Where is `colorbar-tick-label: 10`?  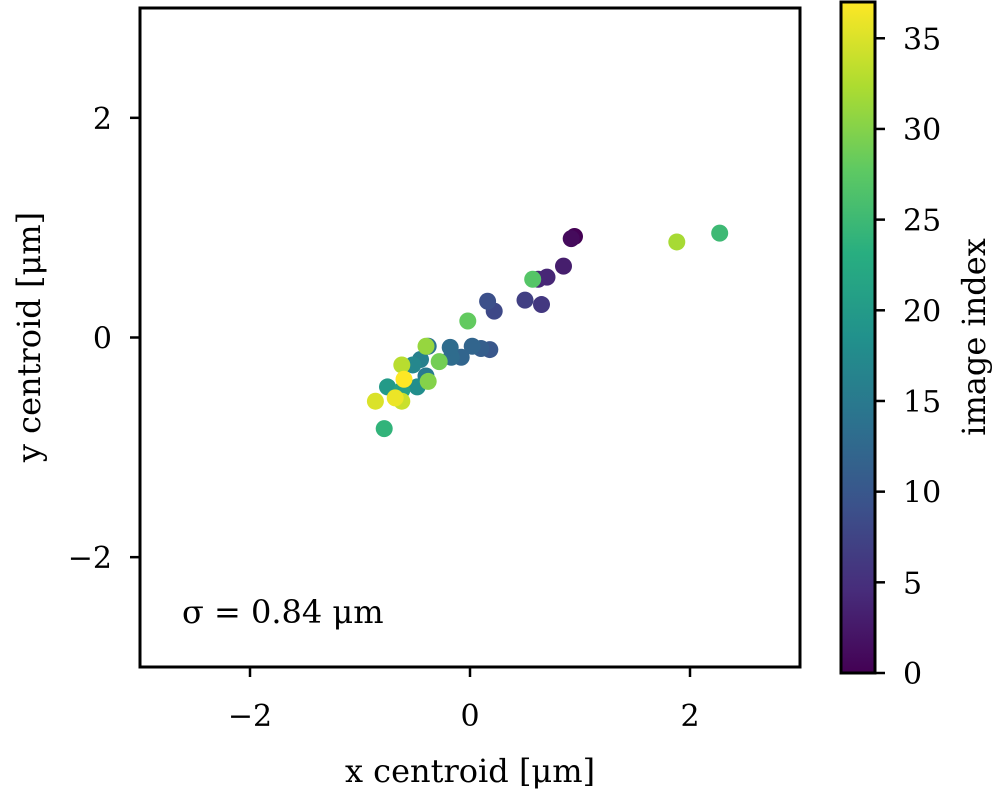 colorbar-tick-label: 10 is located at coordinates (922, 493).